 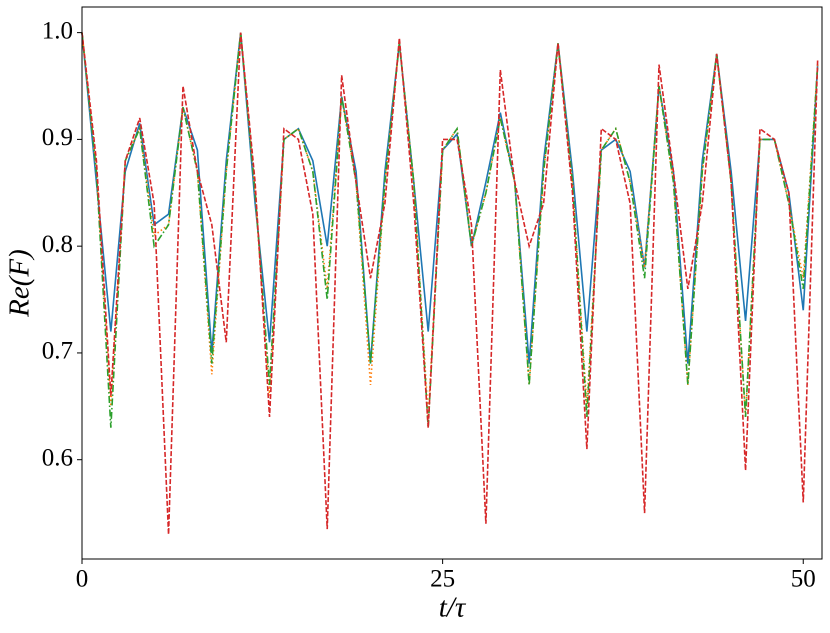 I want to click on x-tick-label: 0, so click(x=82, y=579).